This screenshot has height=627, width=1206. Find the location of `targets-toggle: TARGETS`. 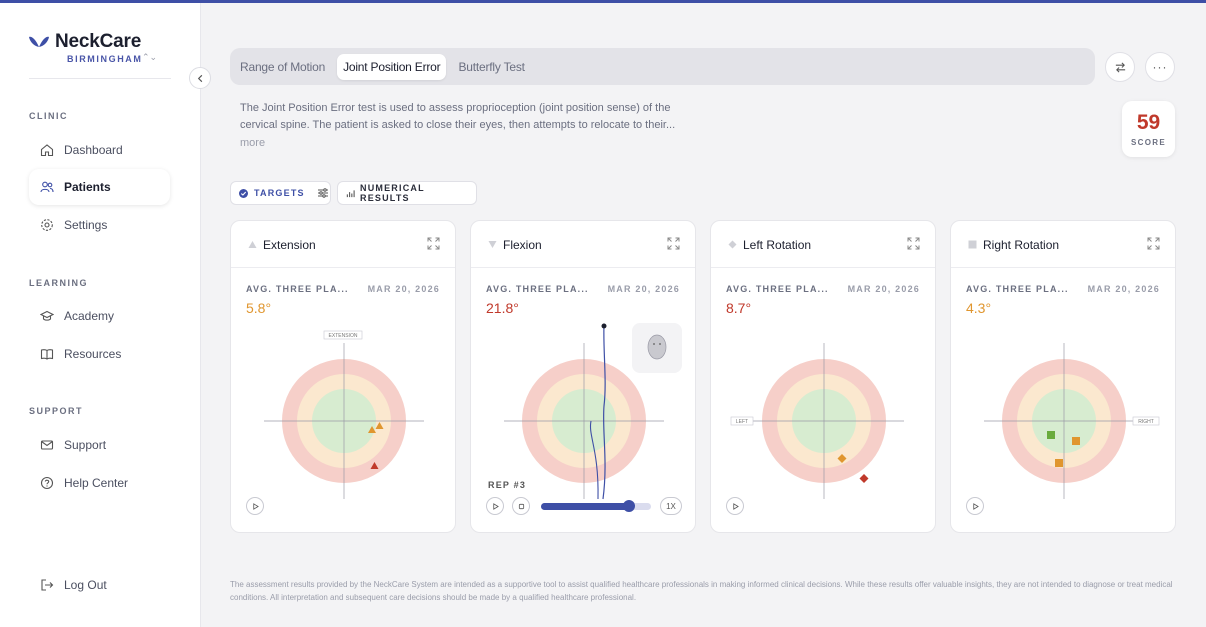

targets-toggle: TARGETS is located at coordinates (280, 193).